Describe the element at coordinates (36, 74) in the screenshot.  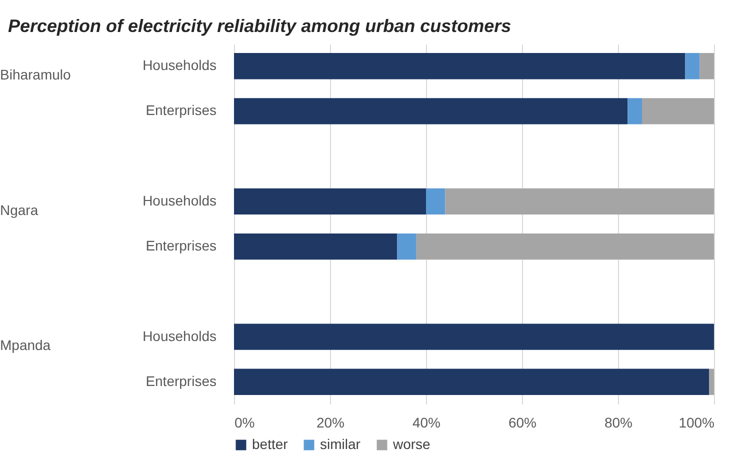
I see `text: Biharamulo` at that location.